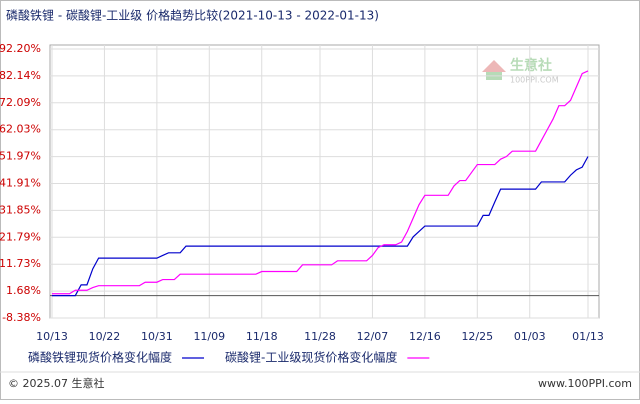 The width and height of the screenshot is (640, 404). I want to click on x-tick-label: 11/18, so click(262, 336).